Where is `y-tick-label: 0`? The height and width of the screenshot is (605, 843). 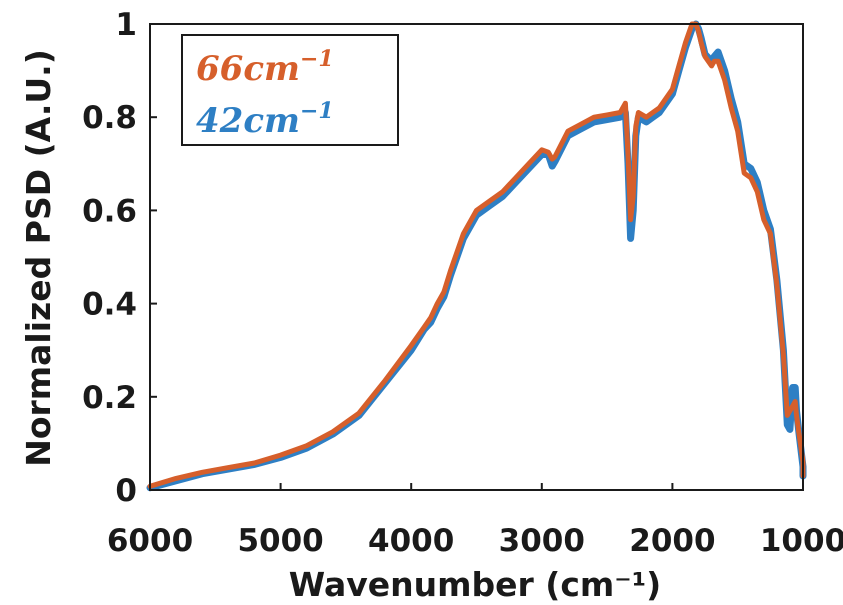
y-tick-label: 0 is located at coordinates (126, 491).